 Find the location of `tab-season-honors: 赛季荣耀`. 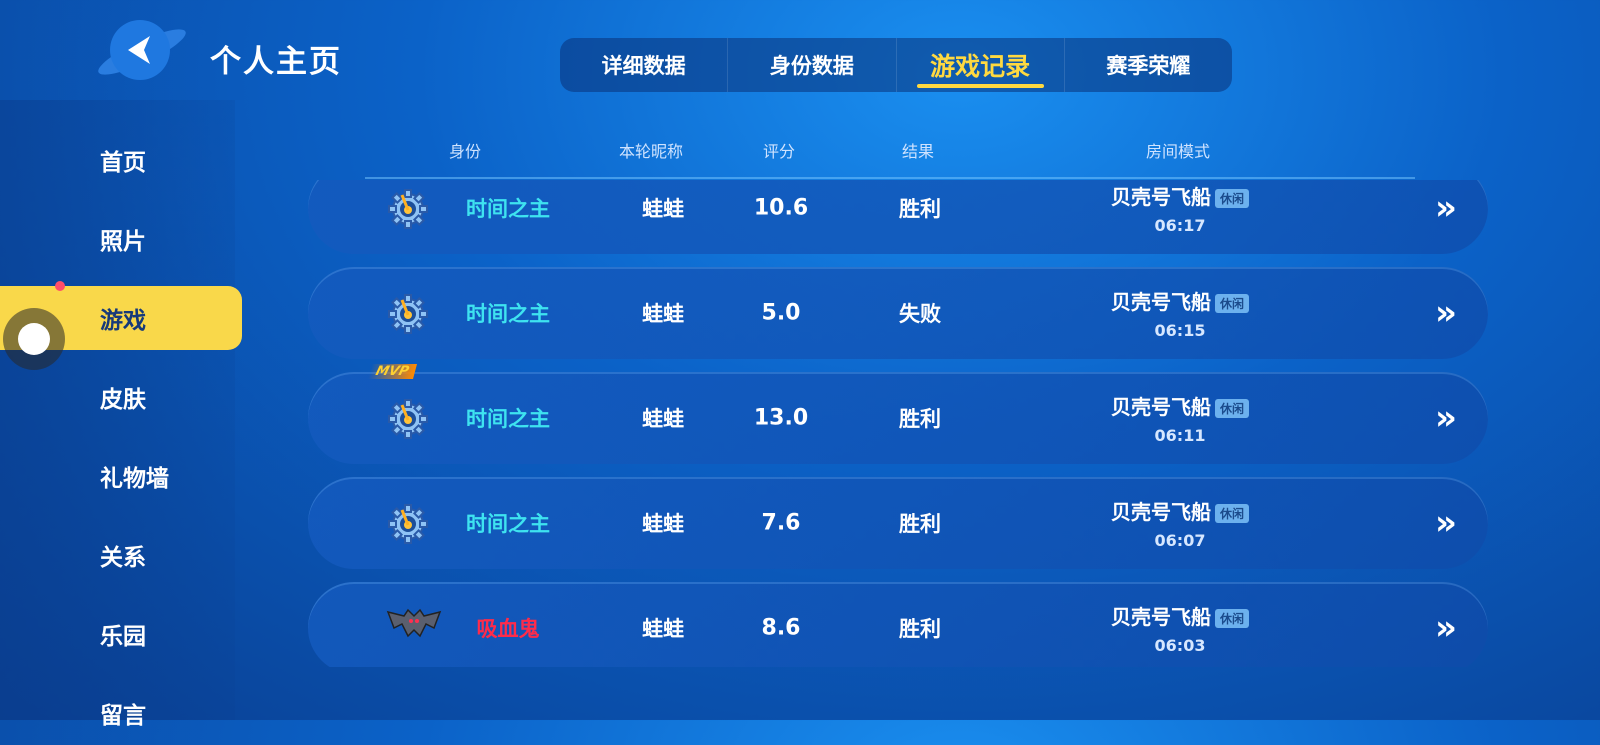

tab-season-honors: 赛季荣耀 is located at coordinates (1147, 65).